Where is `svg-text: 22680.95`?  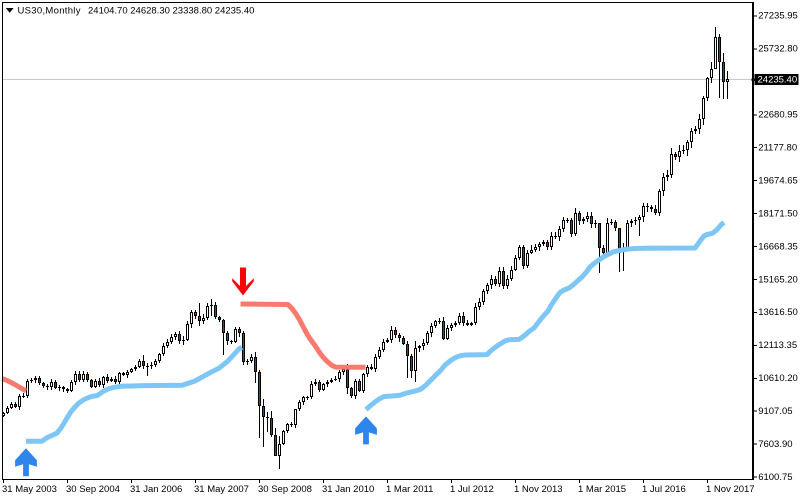
svg-text: 22680.95 is located at coordinates (778, 115).